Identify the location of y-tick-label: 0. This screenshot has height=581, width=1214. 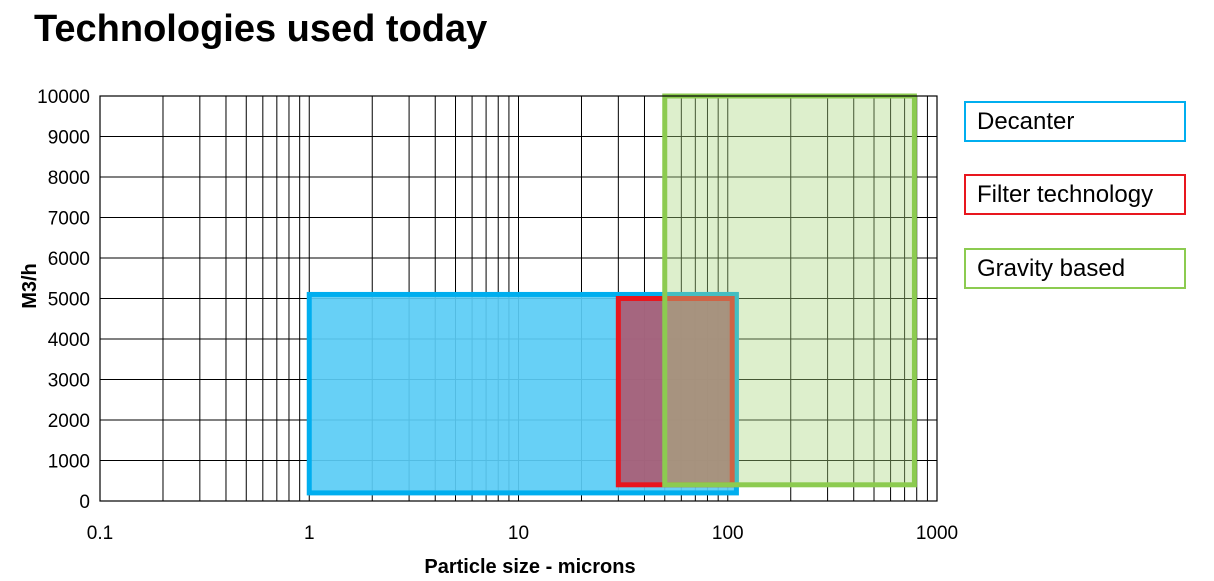
(84, 502).